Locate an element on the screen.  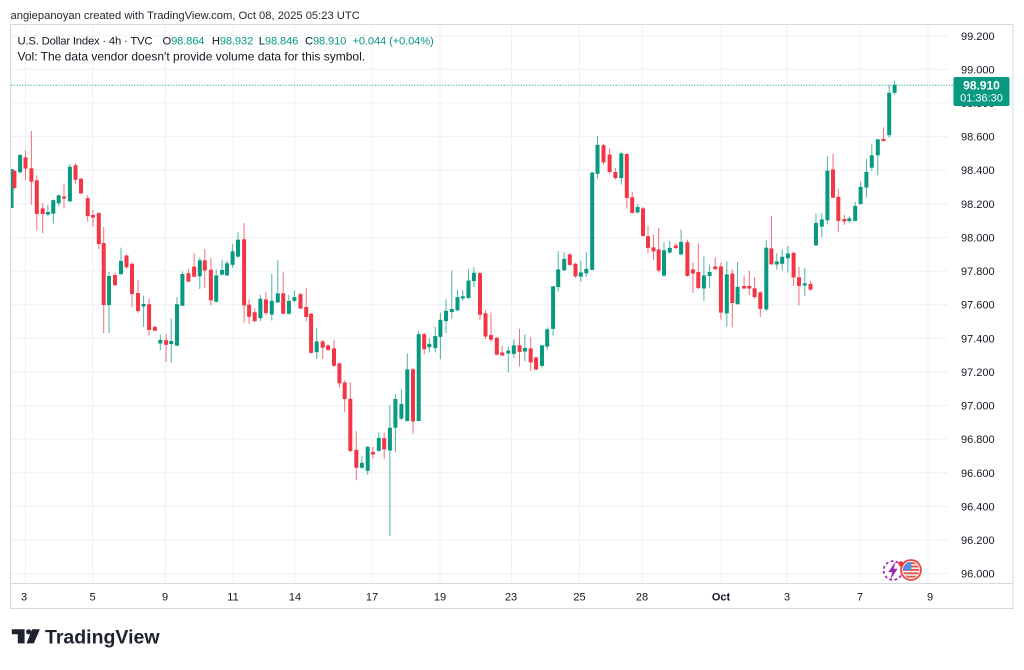
svg-text: 97.600 is located at coordinates (978, 306).